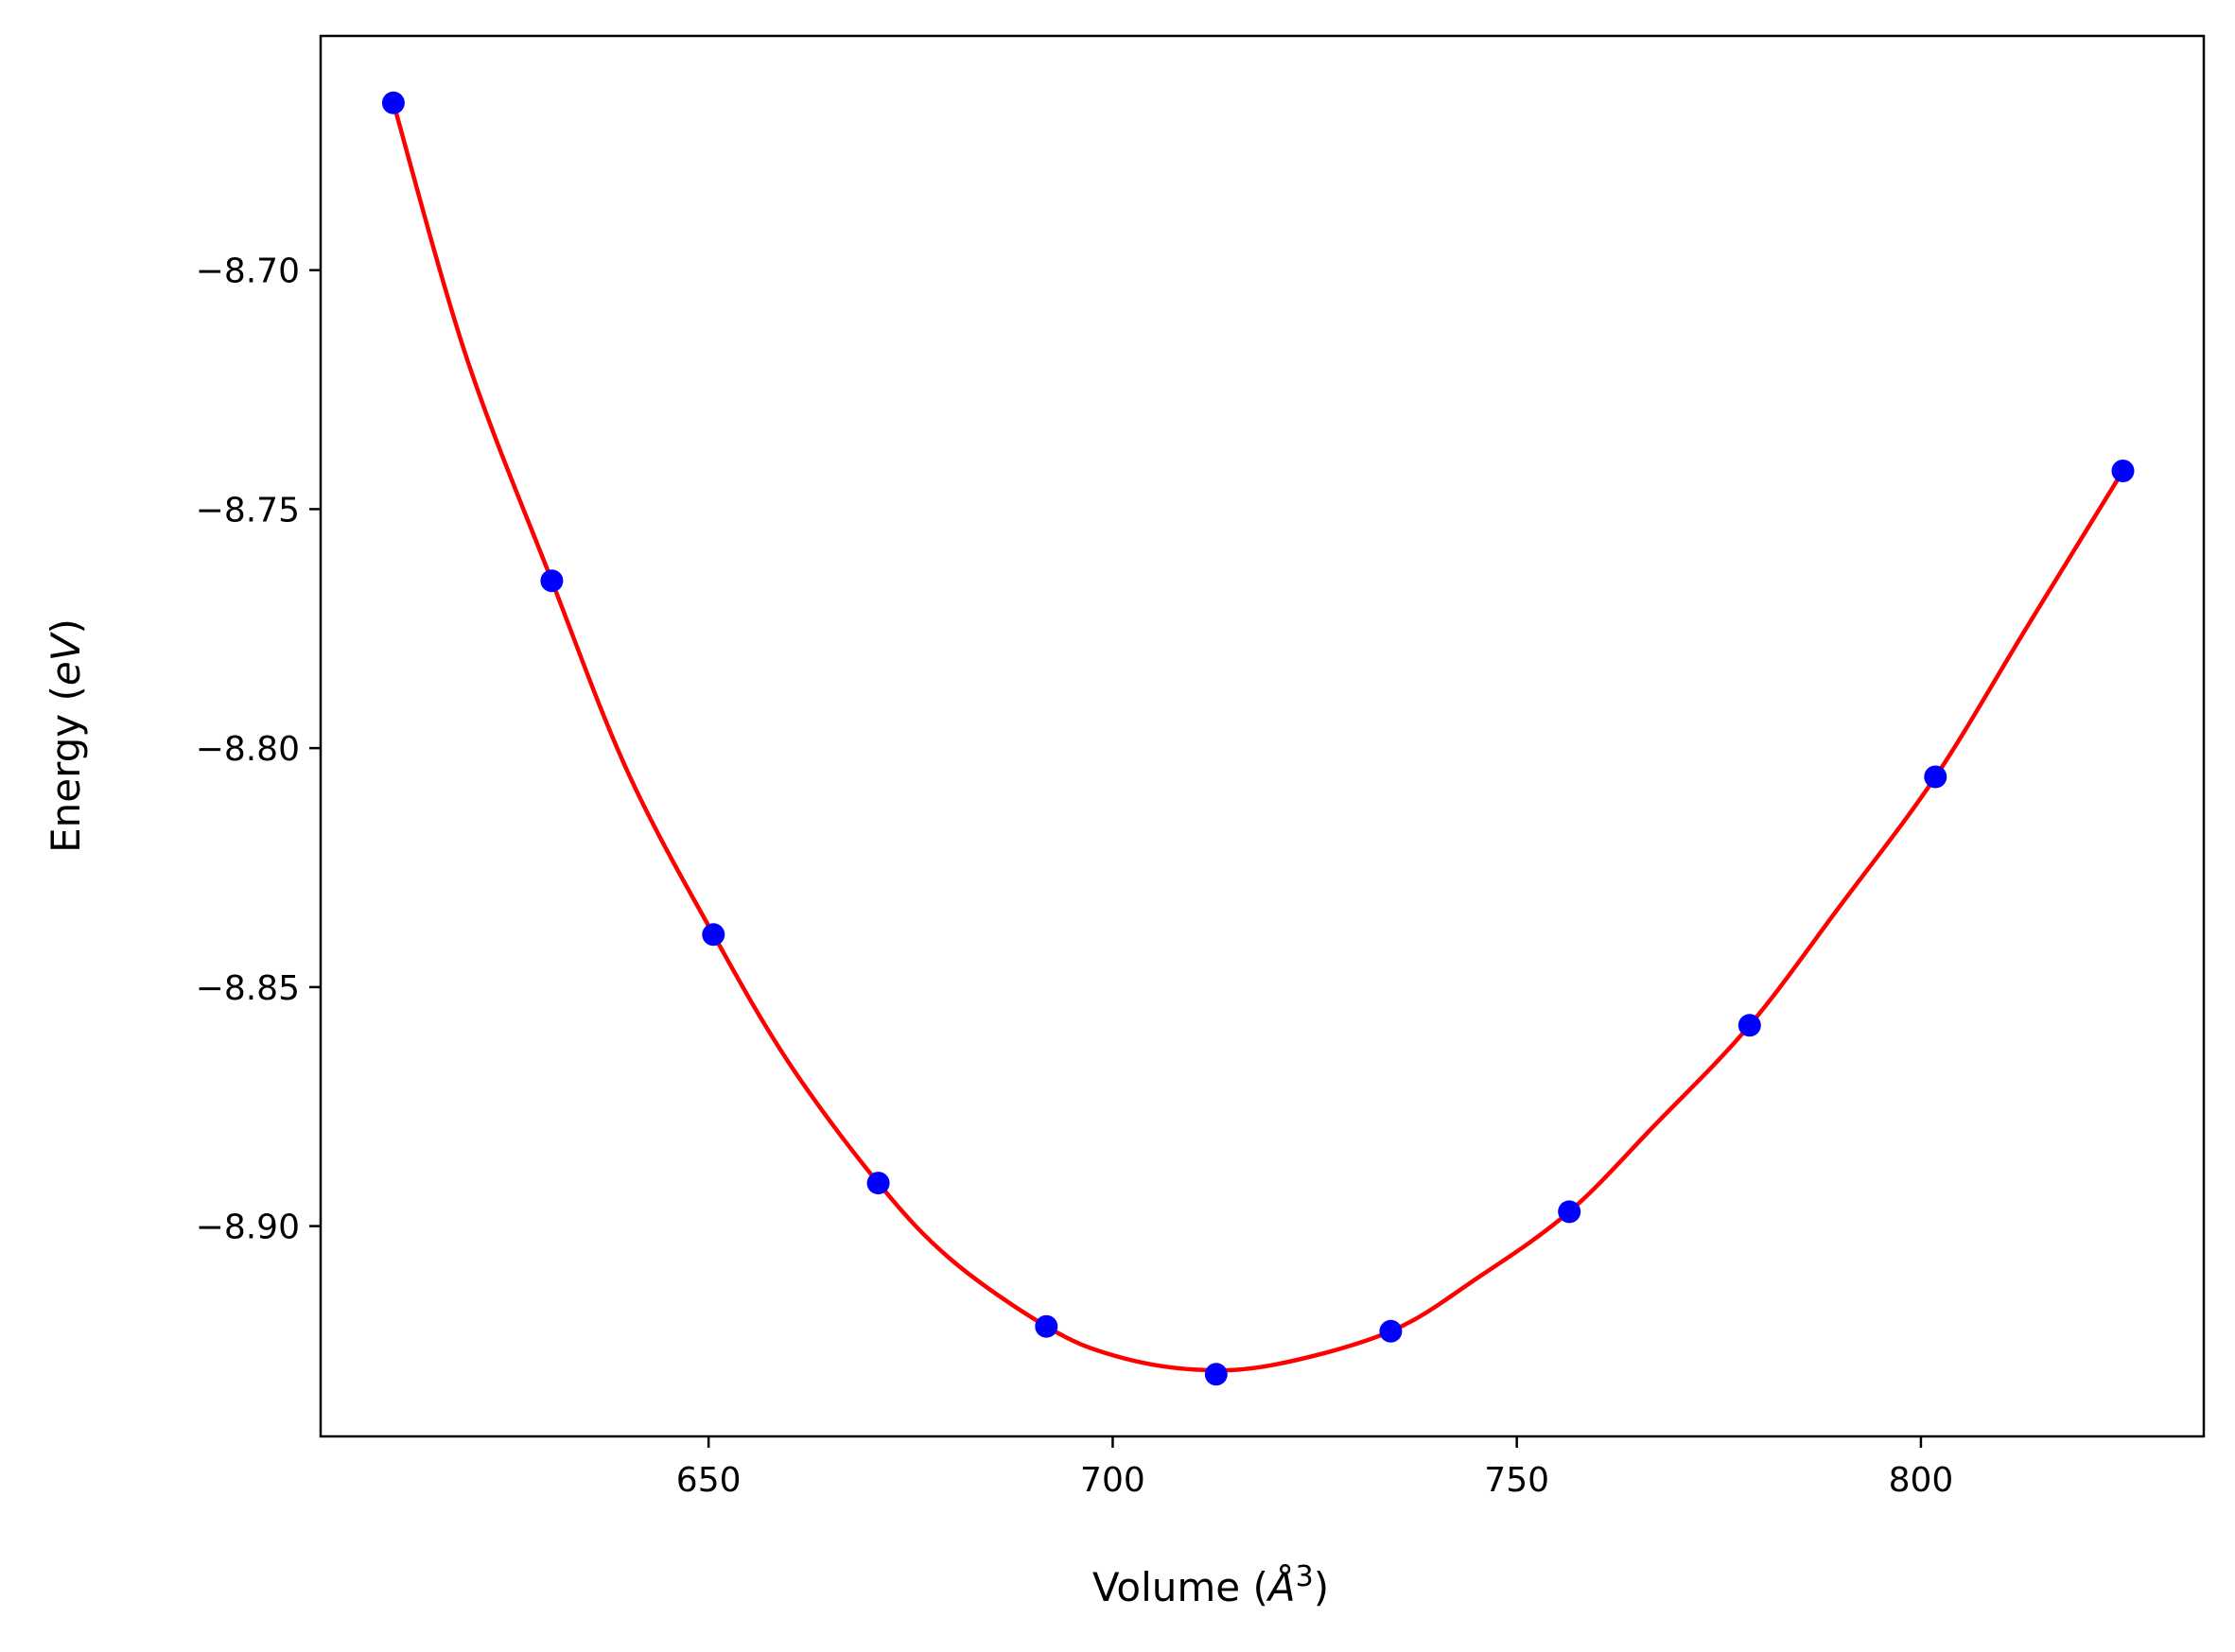  I want to click on y-tick-label: −8.70, so click(248, 271).